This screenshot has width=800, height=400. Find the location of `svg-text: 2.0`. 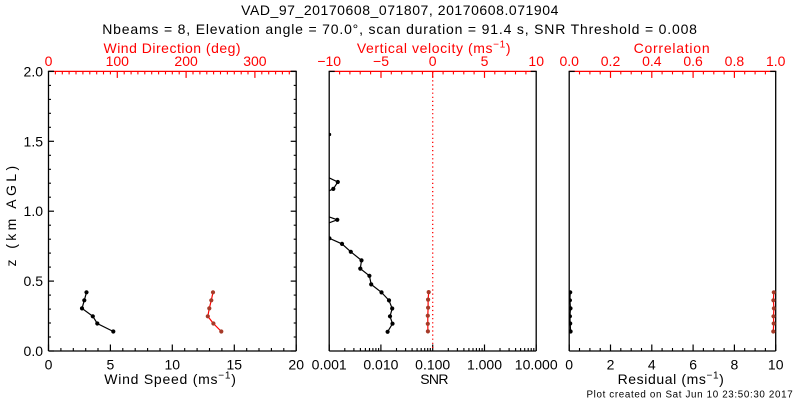

svg-text: 2.0 is located at coordinates (34, 71).